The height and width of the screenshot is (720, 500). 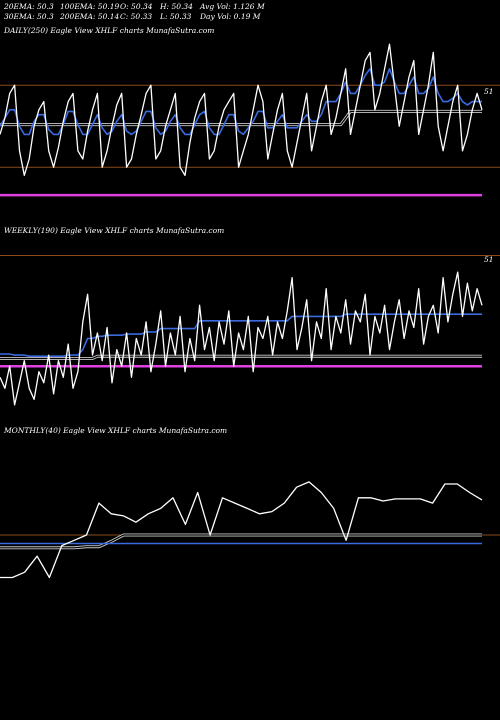 What do you see at coordinates (136, 6) in the screenshot?
I see `open-label: O: 50.34` at bounding box center [136, 6].